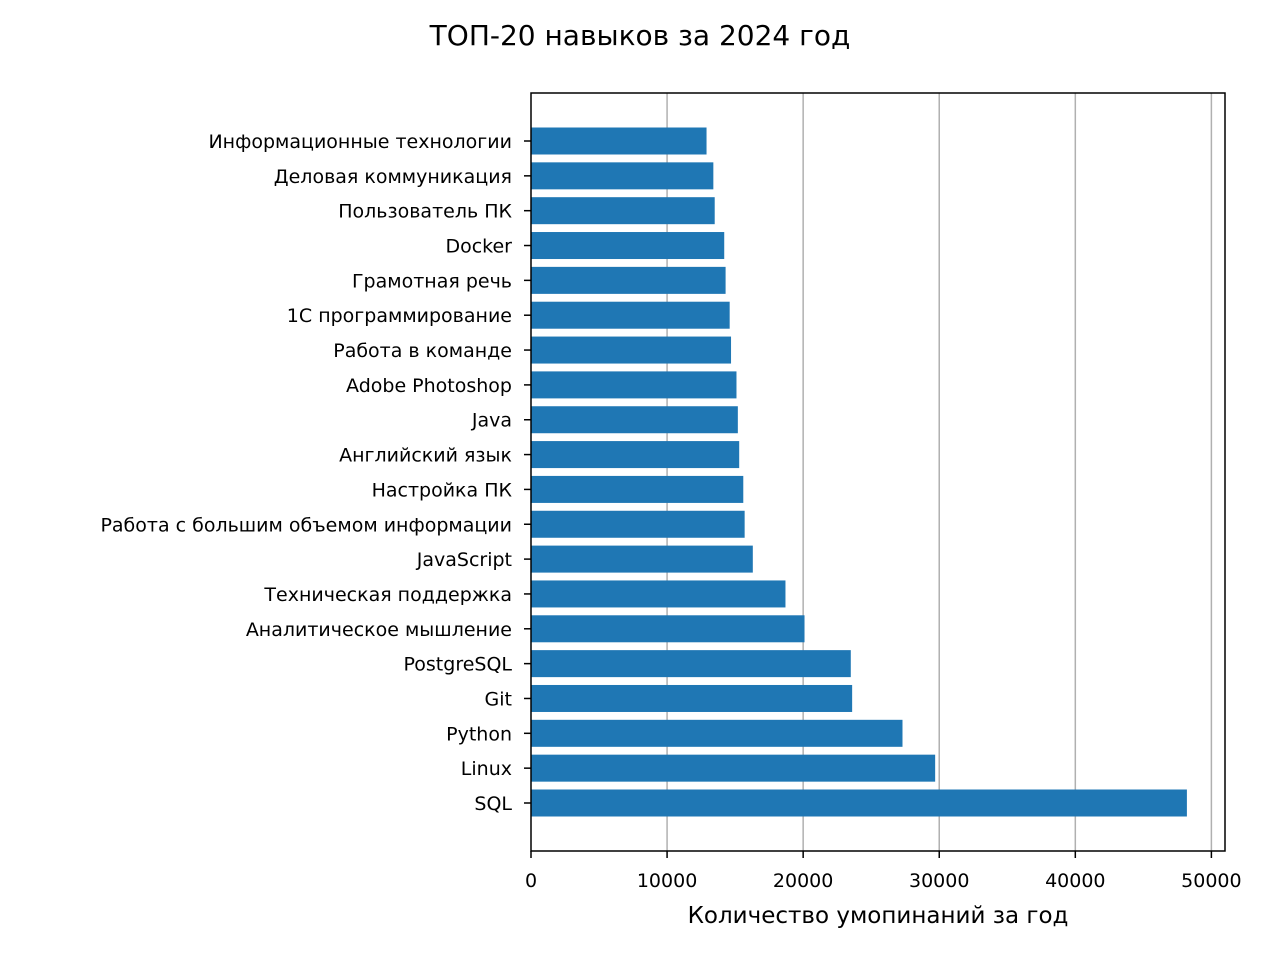 This screenshot has height=964, width=1280. What do you see at coordinates (883, 871) in the screenshot?
I see `x-tick-layer: 0 10000 20000 30000 40000 50000` at bounding box center [883, 871].